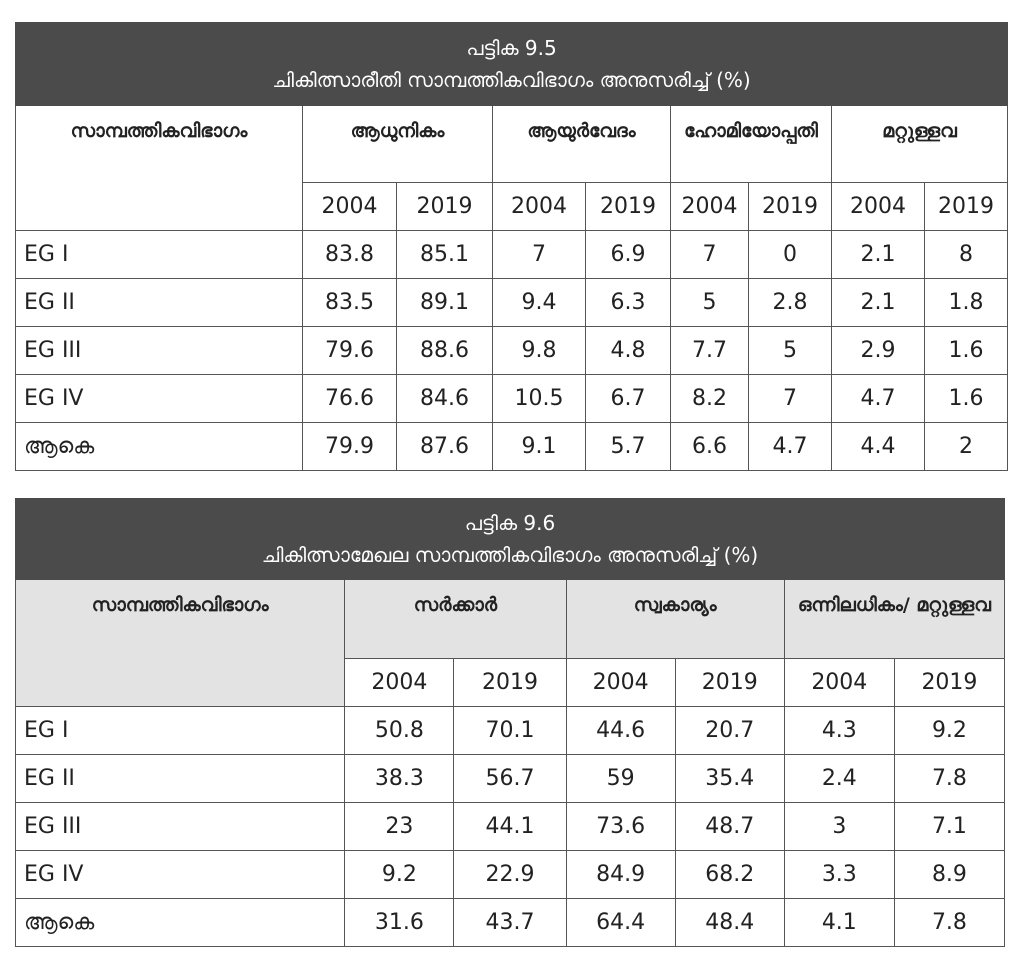 Image resolution: width=1024 pixels, height=966 pixels. What do you see at coordinates (399, 874) in the screenshot?
I see `cell: 9.2` at bounding box center [399, 874].